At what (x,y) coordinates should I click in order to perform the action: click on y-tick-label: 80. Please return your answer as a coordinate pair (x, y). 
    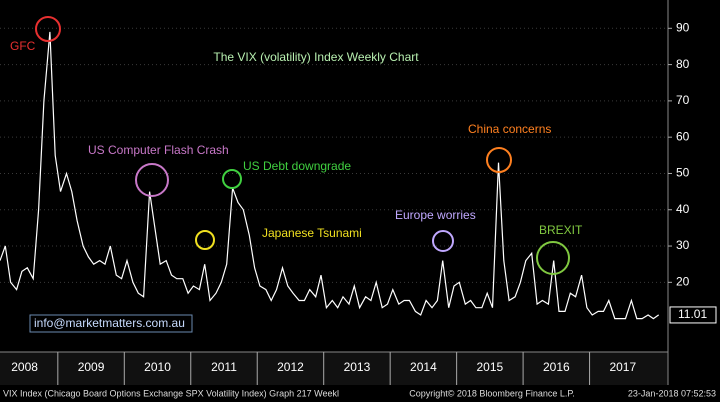
    Looking at the image, I should click on (683, 64).